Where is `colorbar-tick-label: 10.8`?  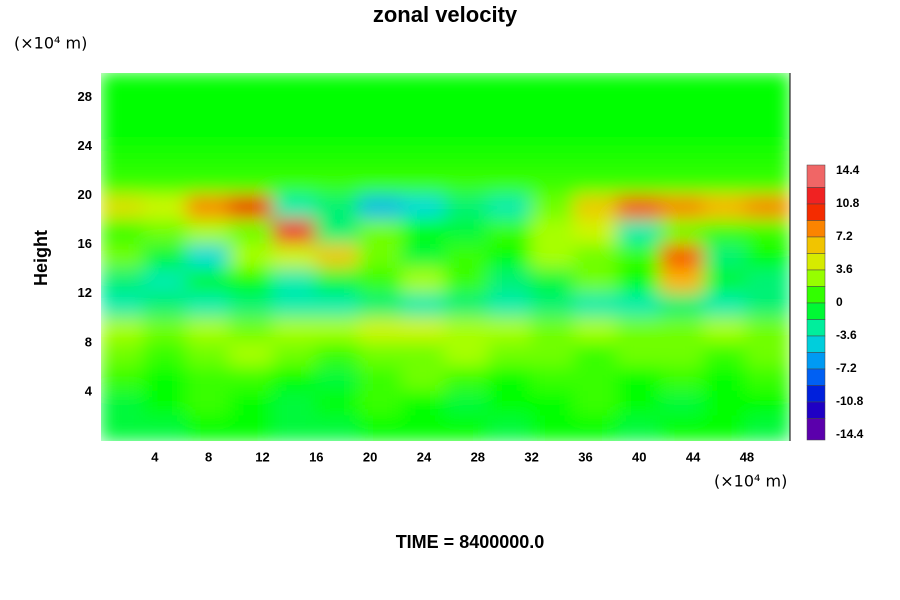 colorbar-tick-label: 10.8 is located at coordinates (848, 203).